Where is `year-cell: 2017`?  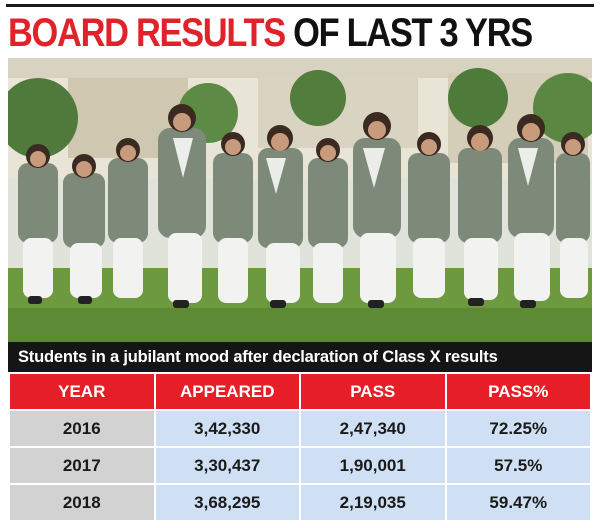 year-cell: 2017 is located at coordinates (82, 465).